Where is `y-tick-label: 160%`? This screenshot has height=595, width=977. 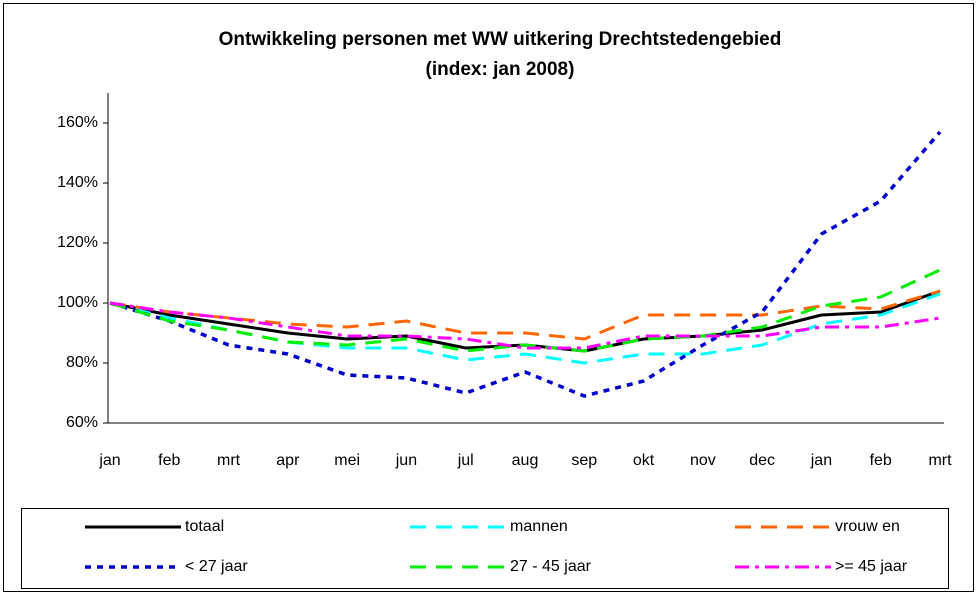
y-tick-label: 160% is located at coordinates (77, 122).